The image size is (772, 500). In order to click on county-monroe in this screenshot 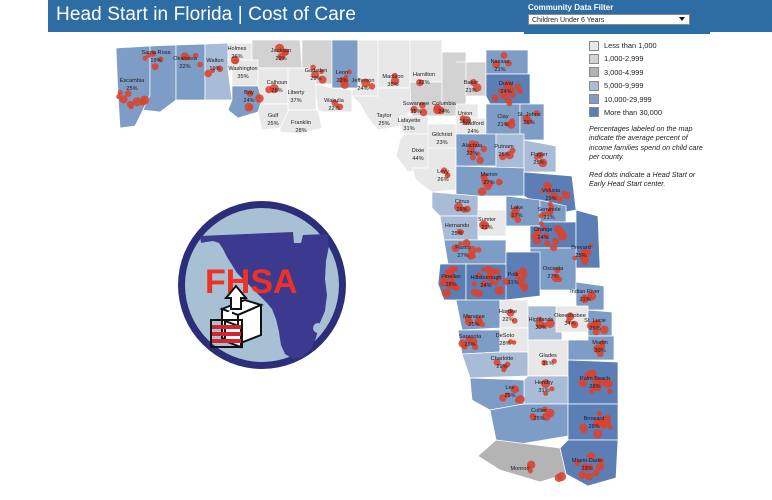, I will do `click(522, 461)`.